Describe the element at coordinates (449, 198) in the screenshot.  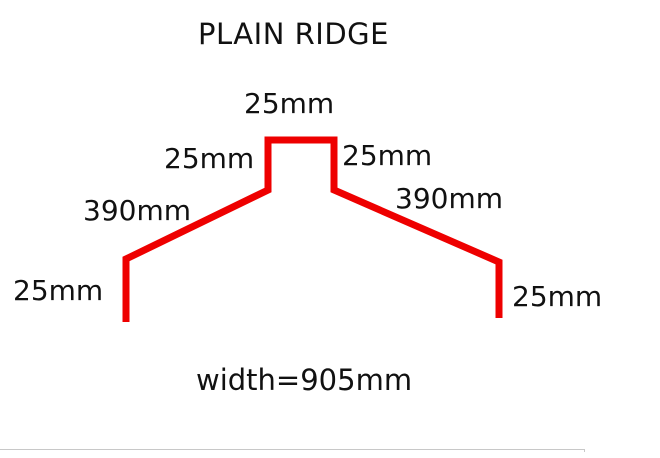
I see `dimension-right-slope: 390mm` at that location.